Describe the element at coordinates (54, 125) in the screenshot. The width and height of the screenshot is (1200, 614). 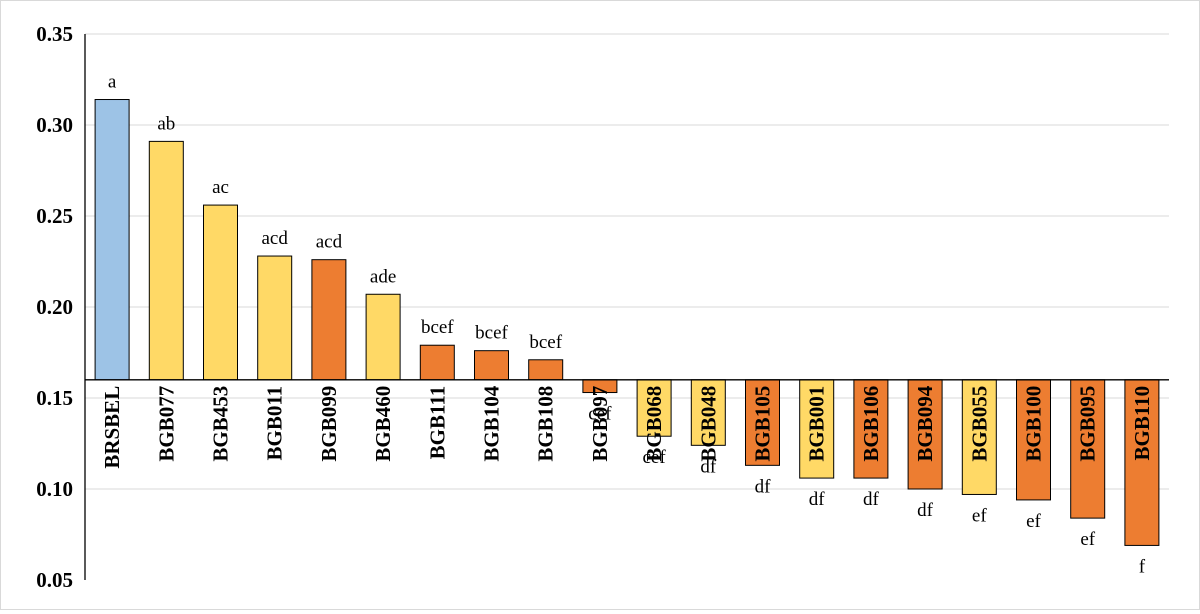
I see `y-tick-label: 0.30` at that location.